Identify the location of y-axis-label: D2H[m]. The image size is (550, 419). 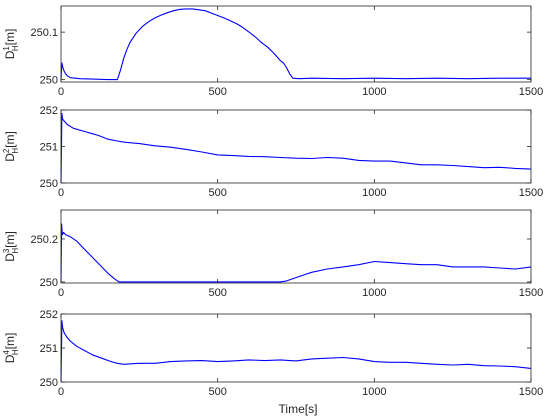
(11, 146).